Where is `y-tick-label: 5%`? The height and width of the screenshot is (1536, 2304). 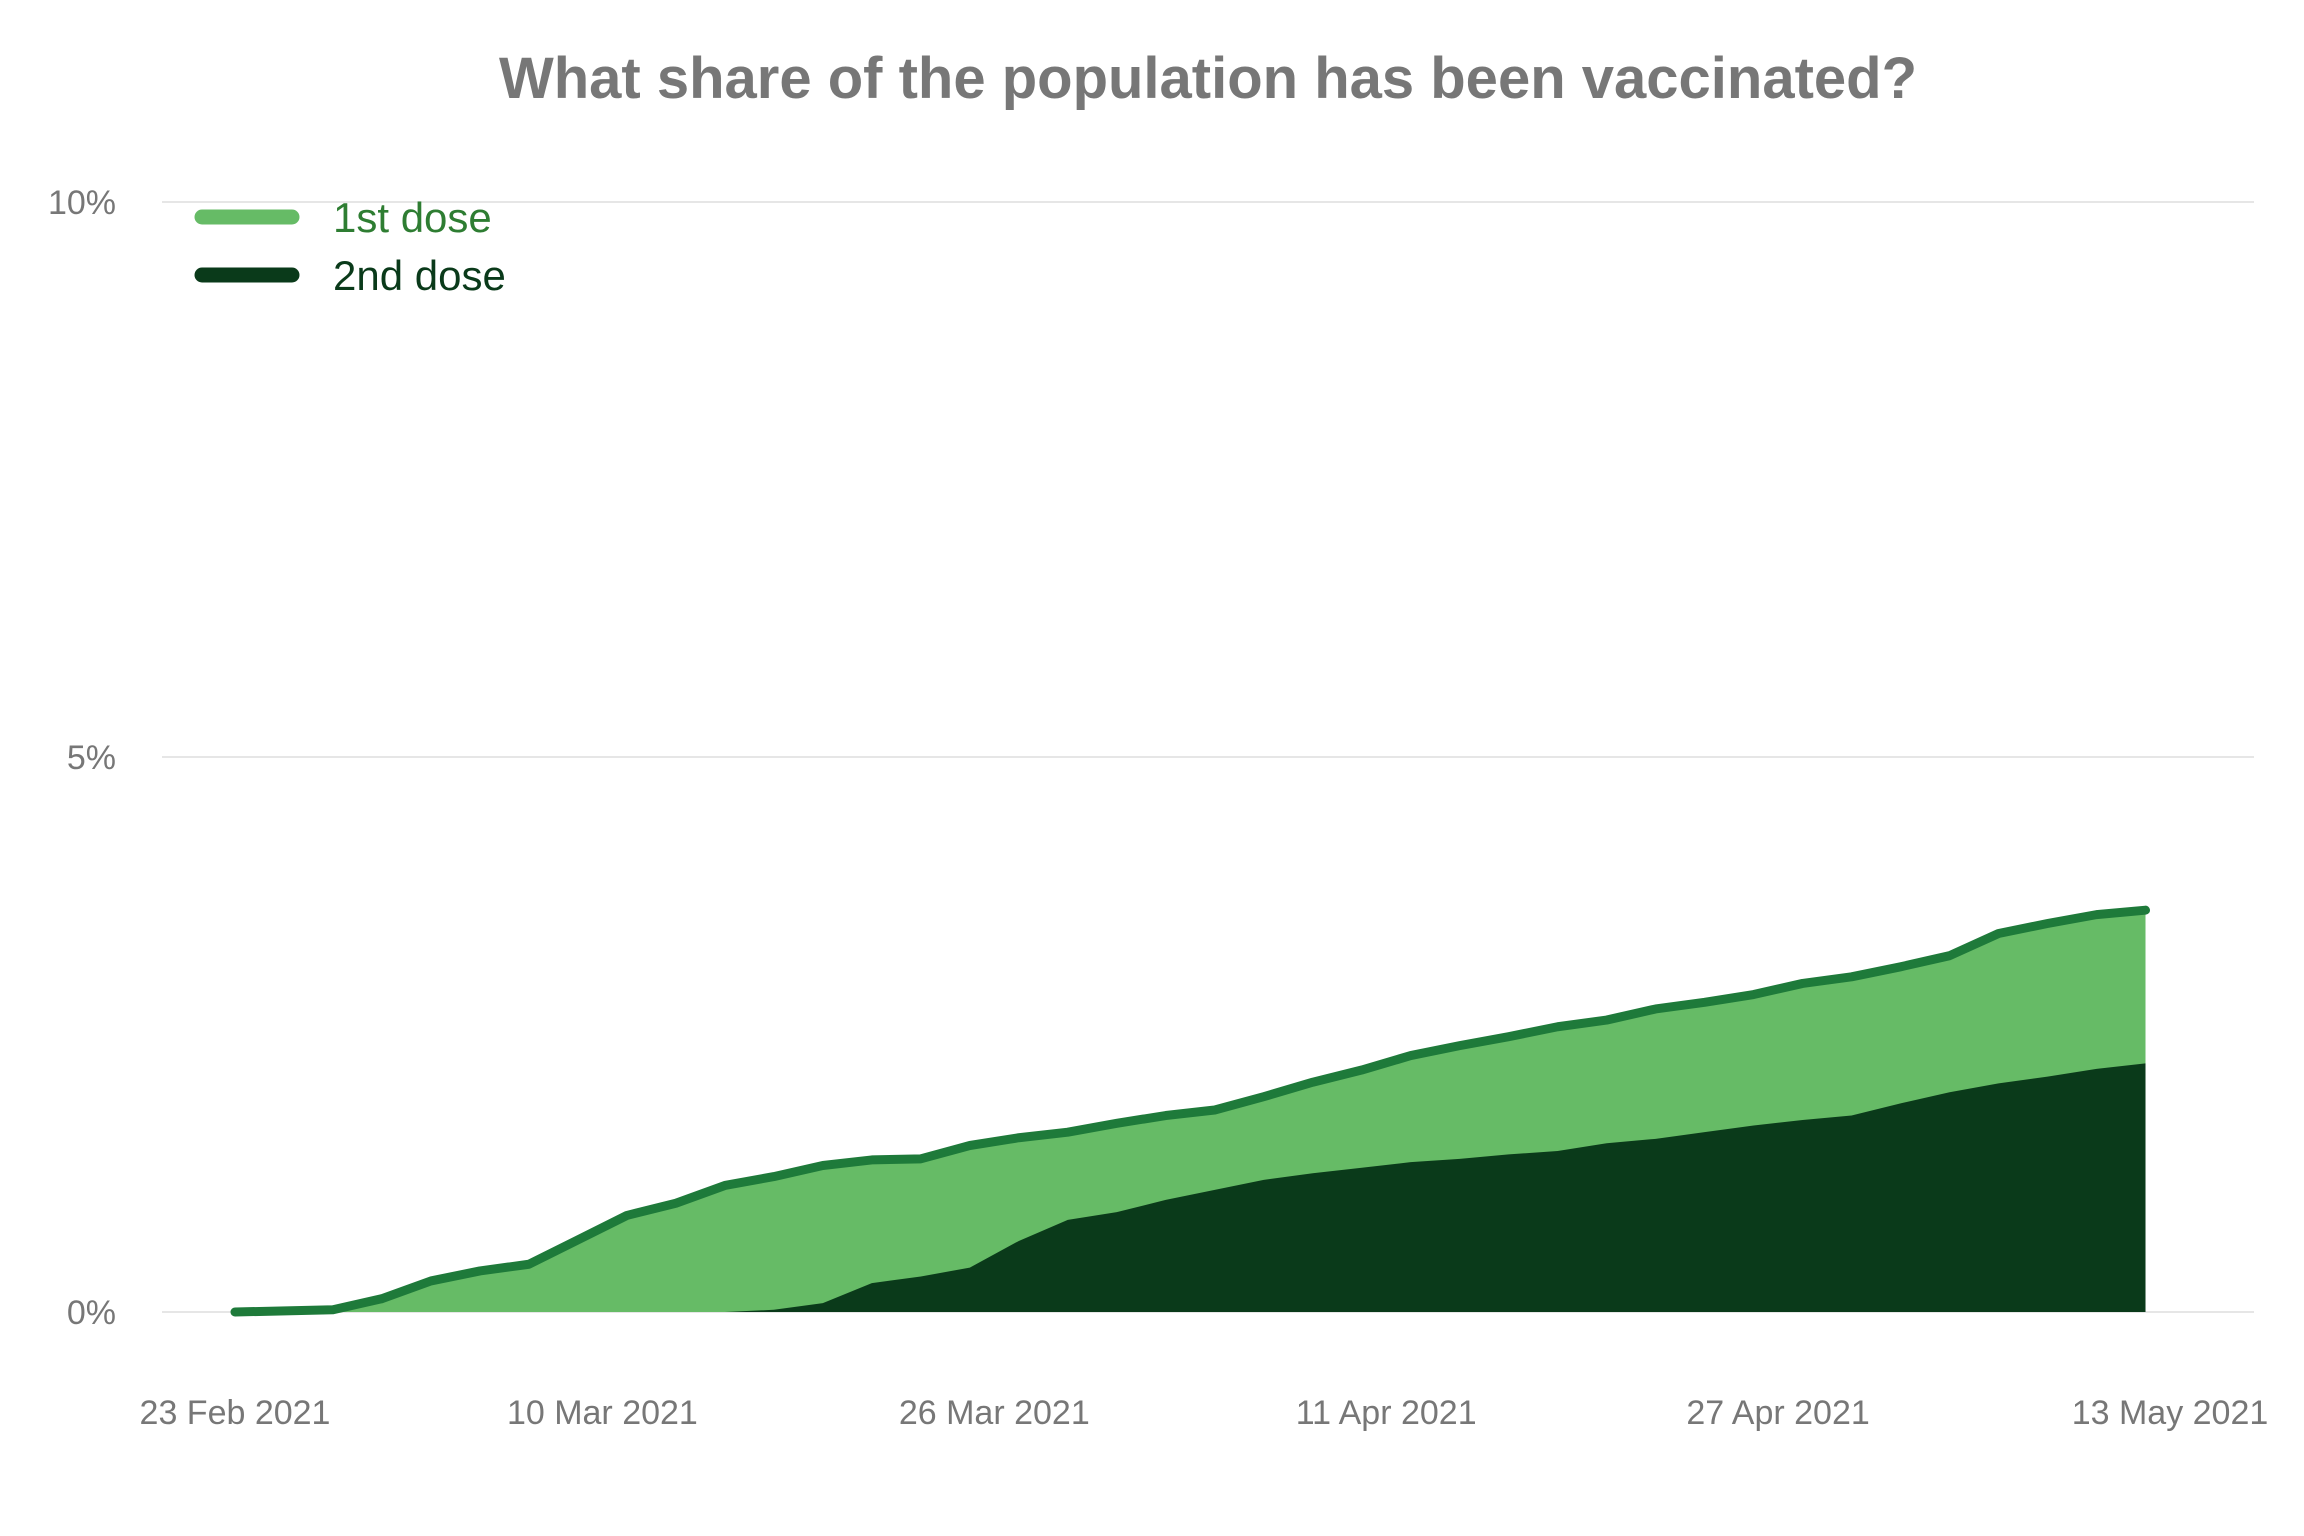 y-tick-label: 5% is located at coordinates (91, 758).